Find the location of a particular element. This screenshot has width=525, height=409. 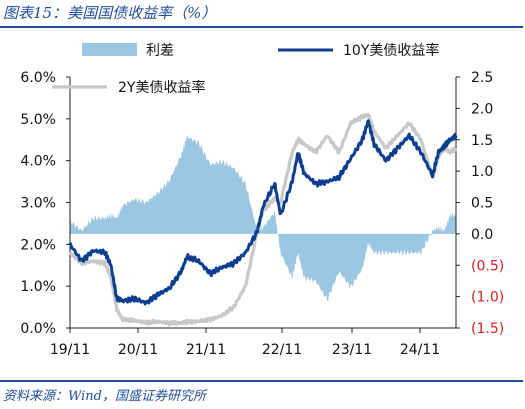

right-tick-label: 1.0 is located at coordinates (482, 172).